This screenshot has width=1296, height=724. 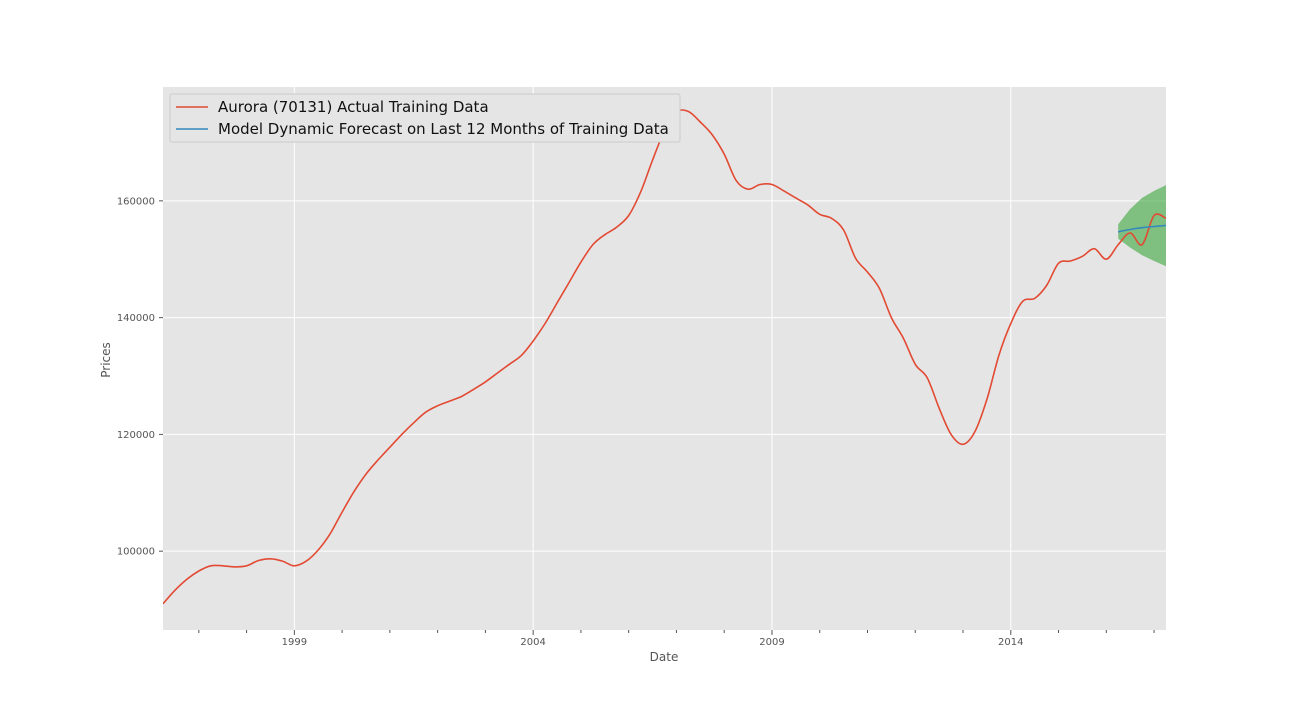 I want to click on forecast-confidence-band, so click(x=1142, y=226).